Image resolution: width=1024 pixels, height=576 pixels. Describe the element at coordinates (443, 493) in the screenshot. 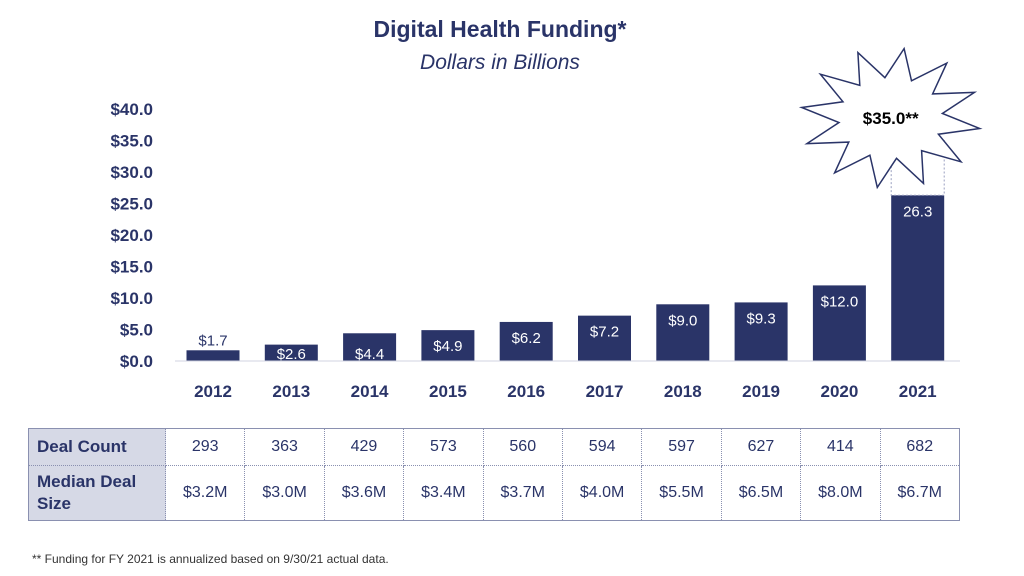

I see `table-cell: $3.4M` at that location.